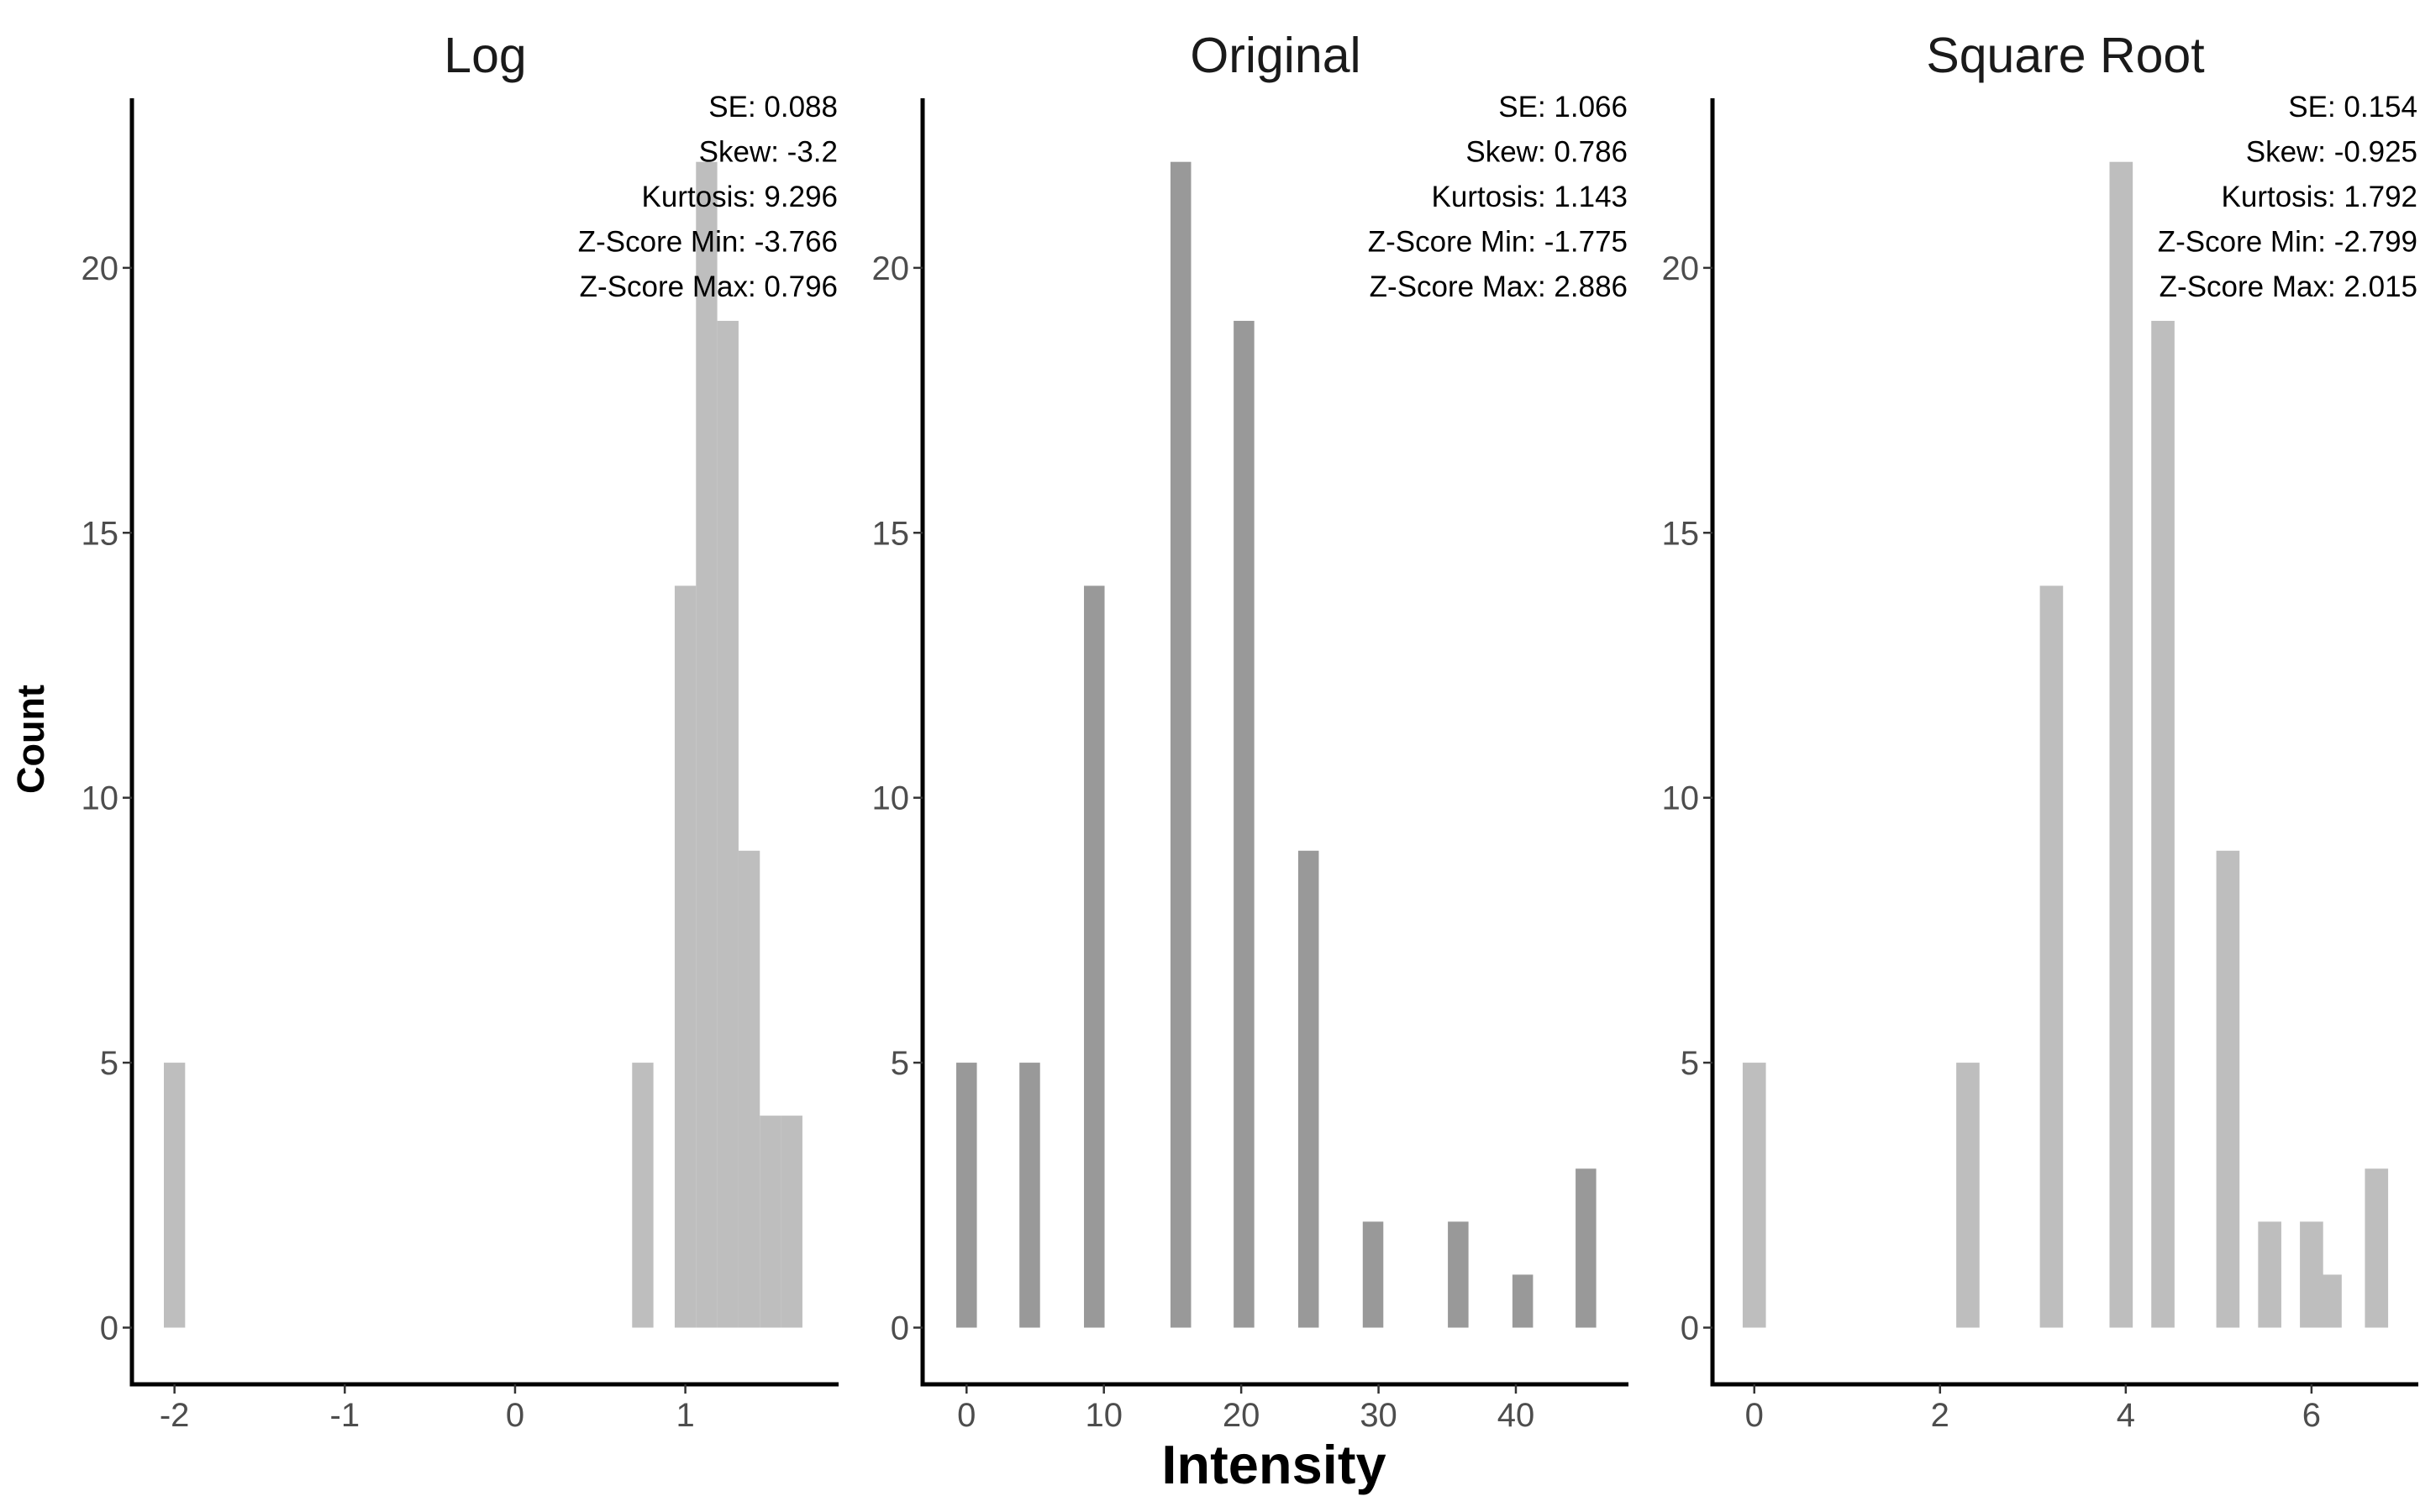 The width and height of the screenshot is (2420, 1512). Describe the element at coordinates (1681, 798) in the screenshot. I see `square-root-y-tick-label: 10` at that location.